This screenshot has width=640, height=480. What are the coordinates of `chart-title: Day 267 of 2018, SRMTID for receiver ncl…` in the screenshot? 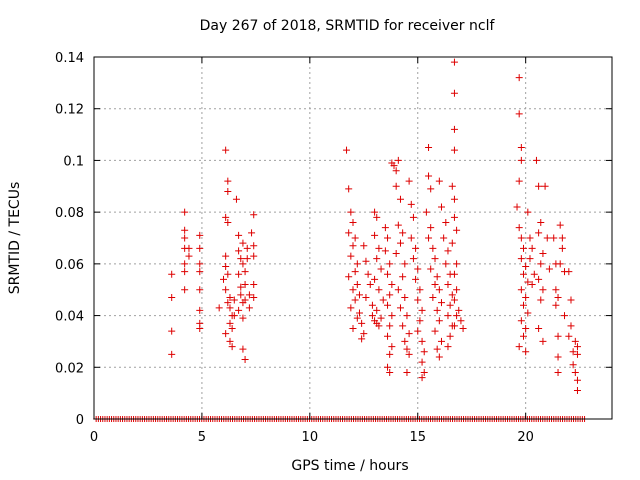 It's located at (348, 26).